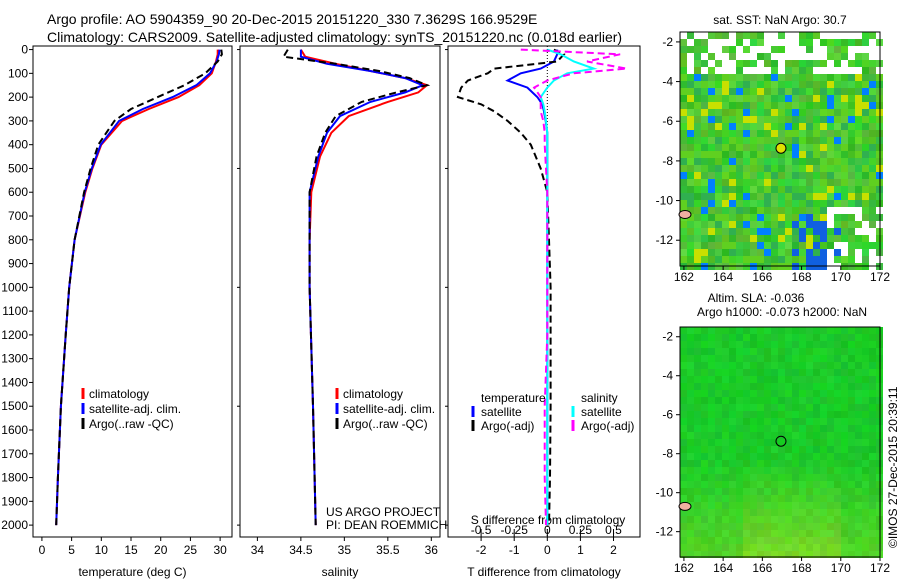 The image size is (900, 580). What do you see at coordinates (14, 525) in the screenshot?
I see `y-tick-label: 2000` at bounding box center [14, 525].